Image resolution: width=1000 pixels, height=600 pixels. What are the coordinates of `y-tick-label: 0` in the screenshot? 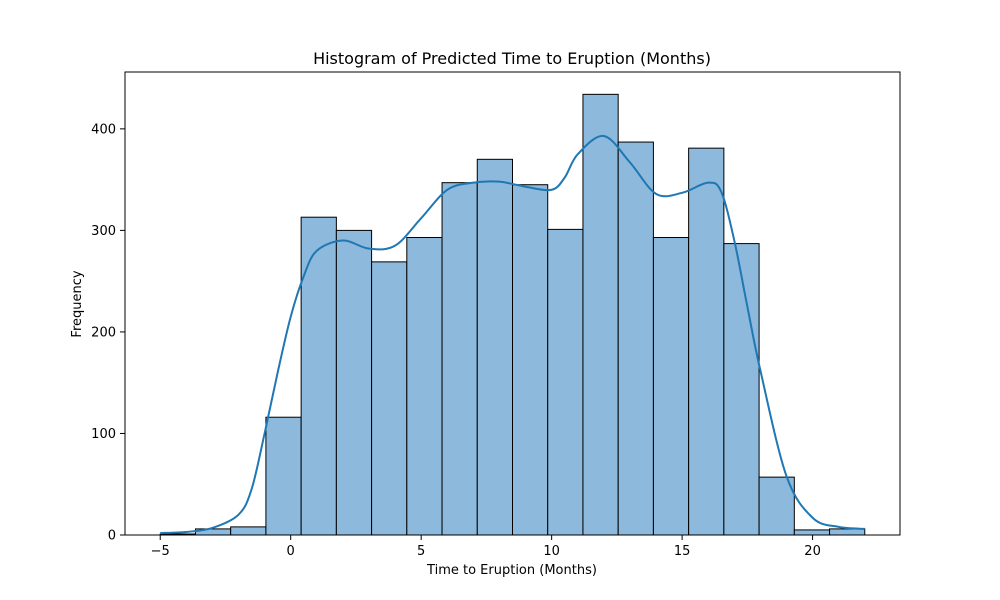 It's located at (112, 536).